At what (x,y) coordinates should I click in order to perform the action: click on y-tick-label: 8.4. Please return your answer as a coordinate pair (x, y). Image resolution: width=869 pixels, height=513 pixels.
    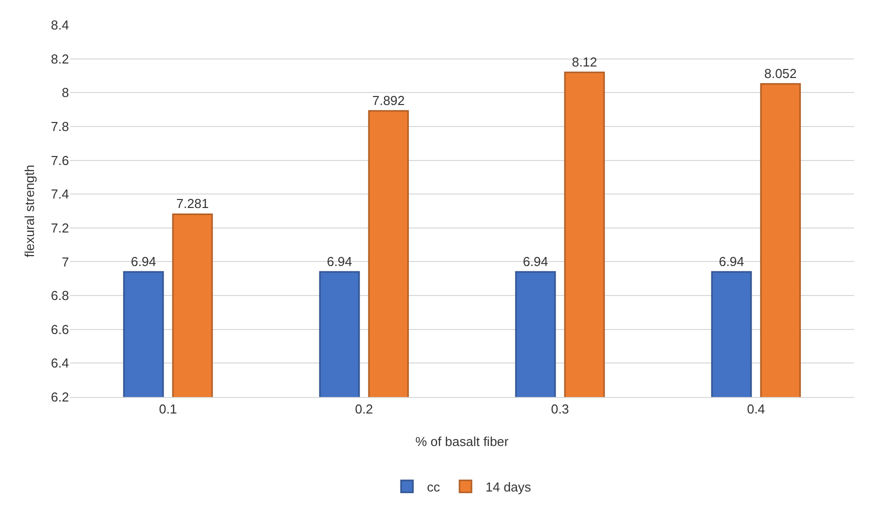
    Looking at the image, I should click on (59, 25).